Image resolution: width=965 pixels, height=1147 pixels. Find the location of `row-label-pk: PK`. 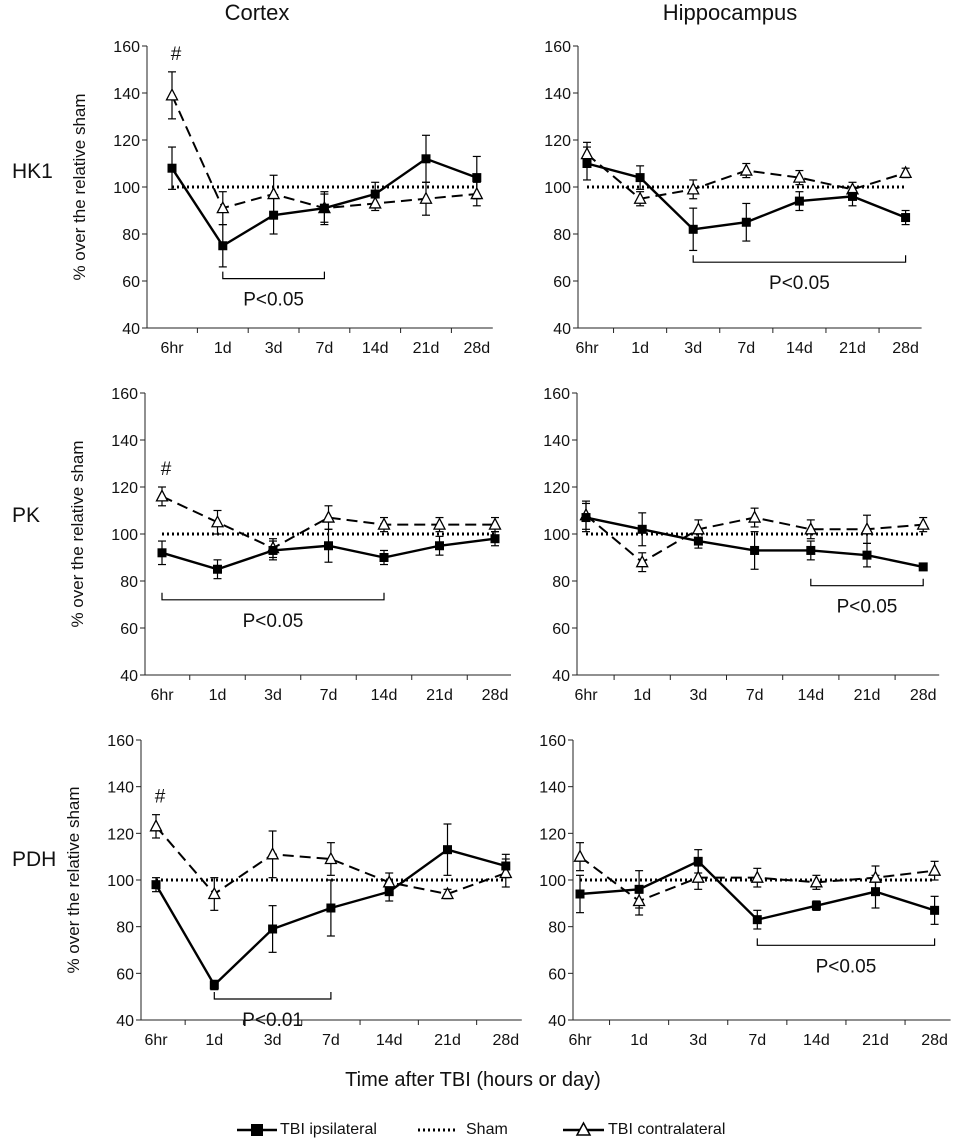

row-label-pk: PK is located at coordinates (26, 515).